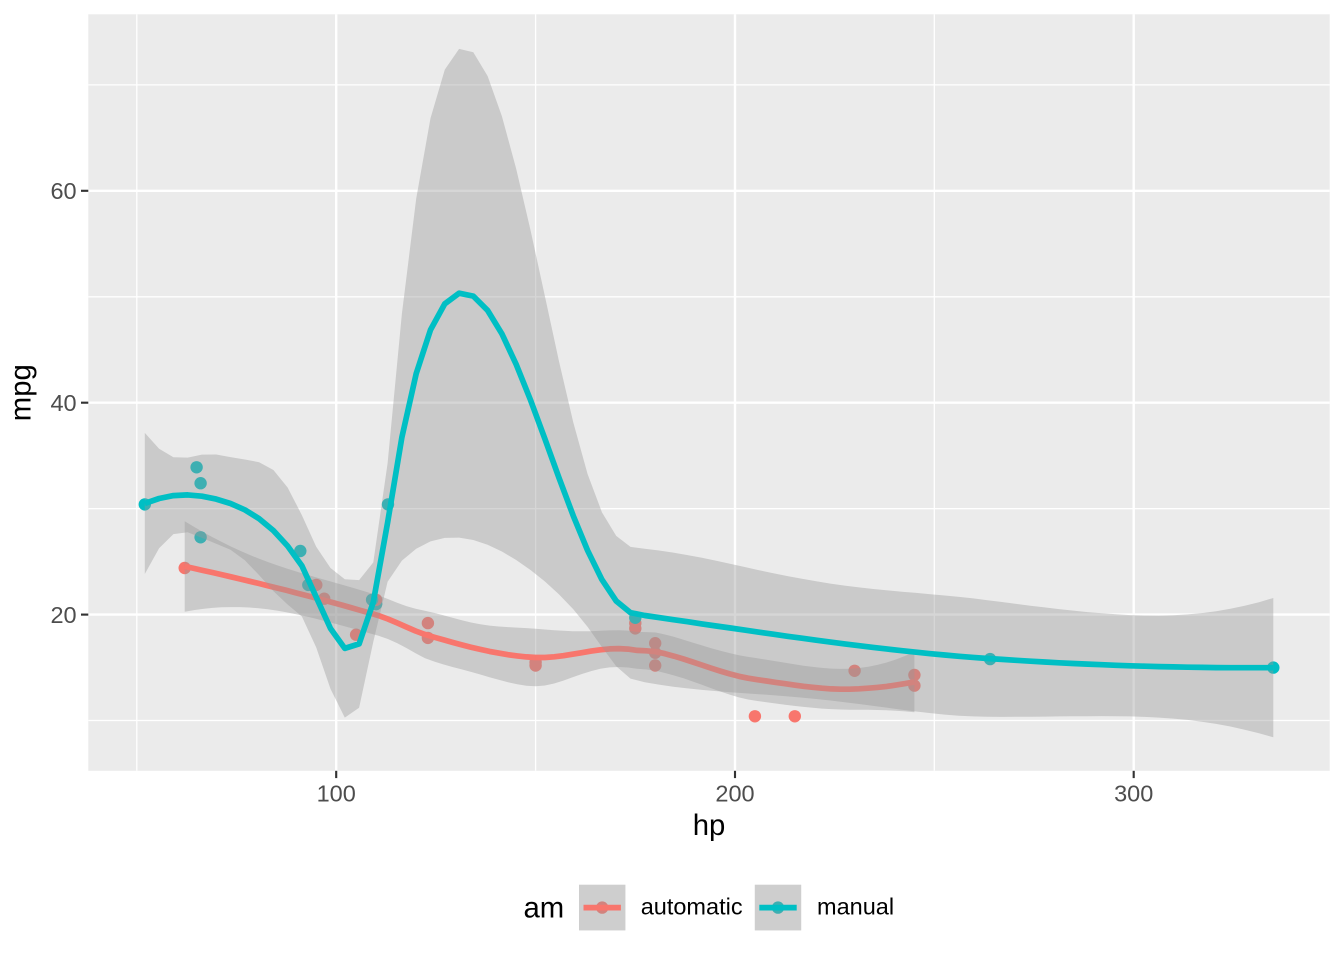 The height and width of the screenshot is (960, 1344). I want to click on svg-text: 40, so click(63, 403).